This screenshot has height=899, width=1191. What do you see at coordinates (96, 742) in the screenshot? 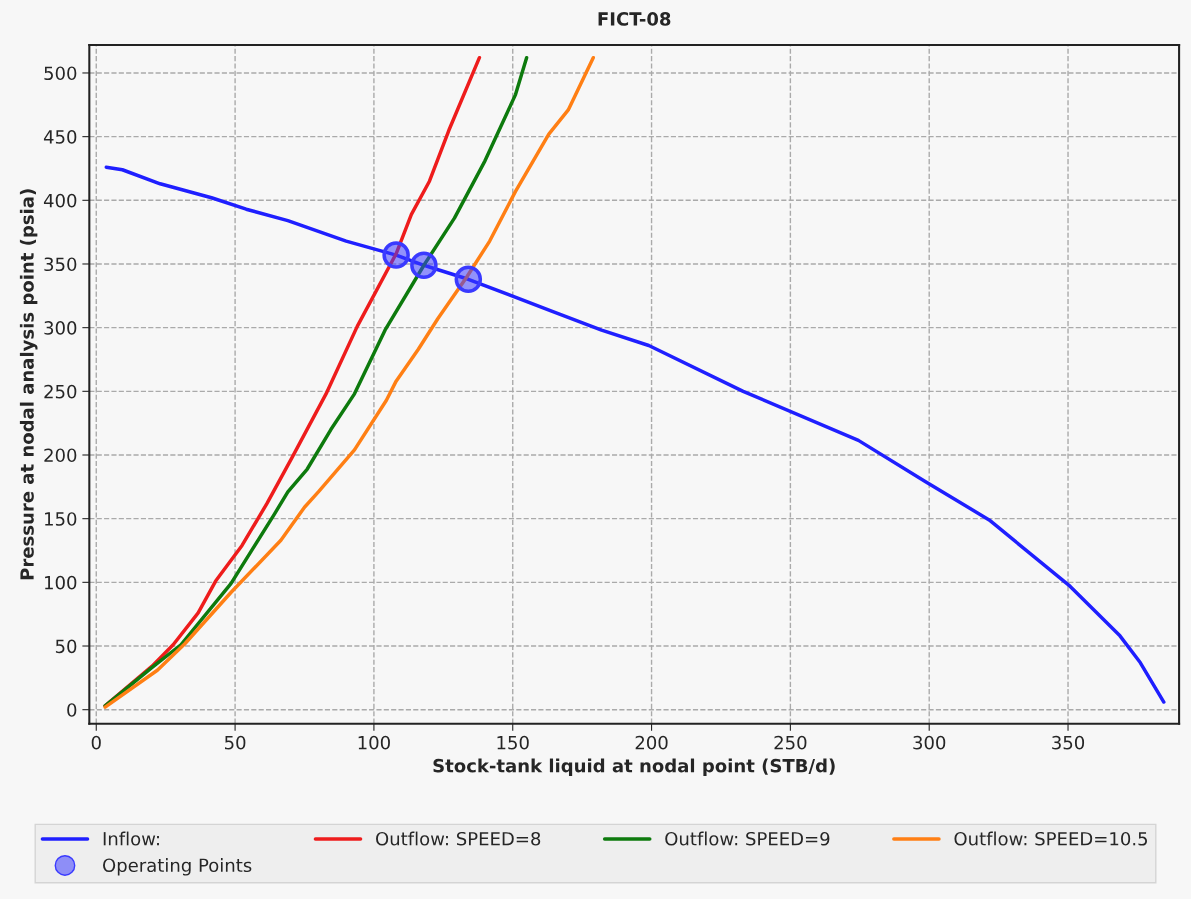
I see `x-tick-label: 0` at bounding box center [96, 742].